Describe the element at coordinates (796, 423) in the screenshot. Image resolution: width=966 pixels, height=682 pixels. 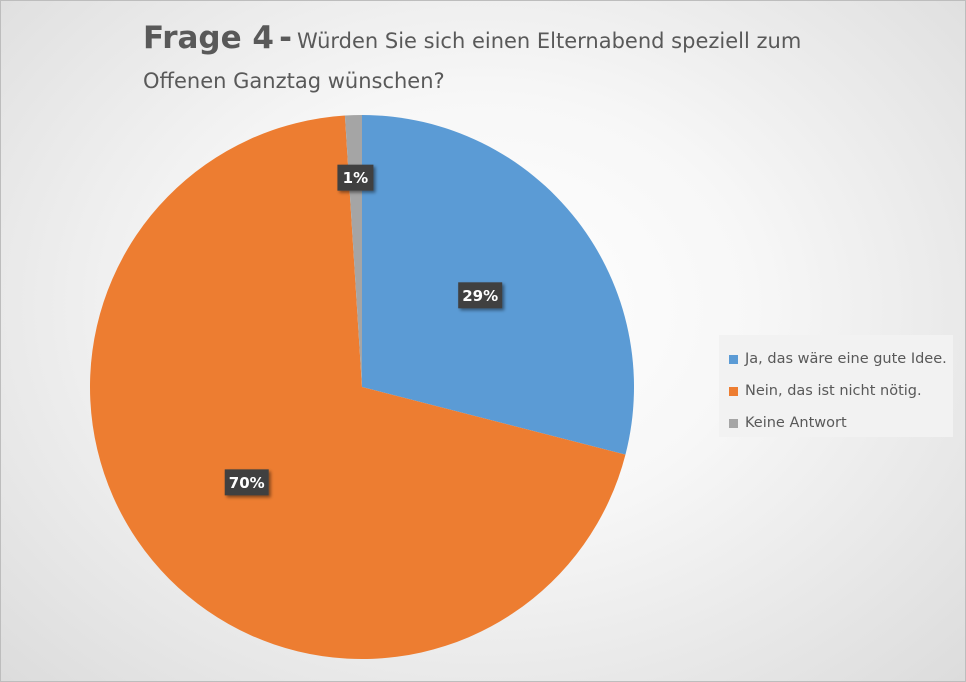
I see `legend-label: Keine Antwort` at that location.